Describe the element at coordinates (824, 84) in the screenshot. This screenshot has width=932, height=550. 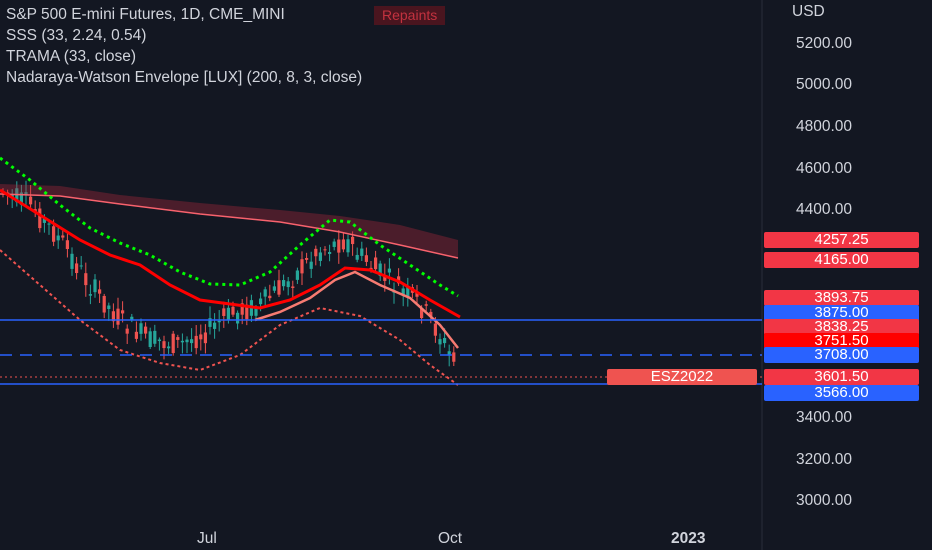
I see `y-tick: 5000.00` at that location.